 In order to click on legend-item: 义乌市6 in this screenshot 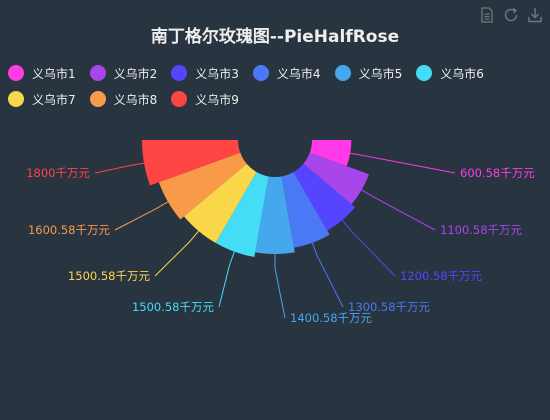, I will do `click(450, 73)`.